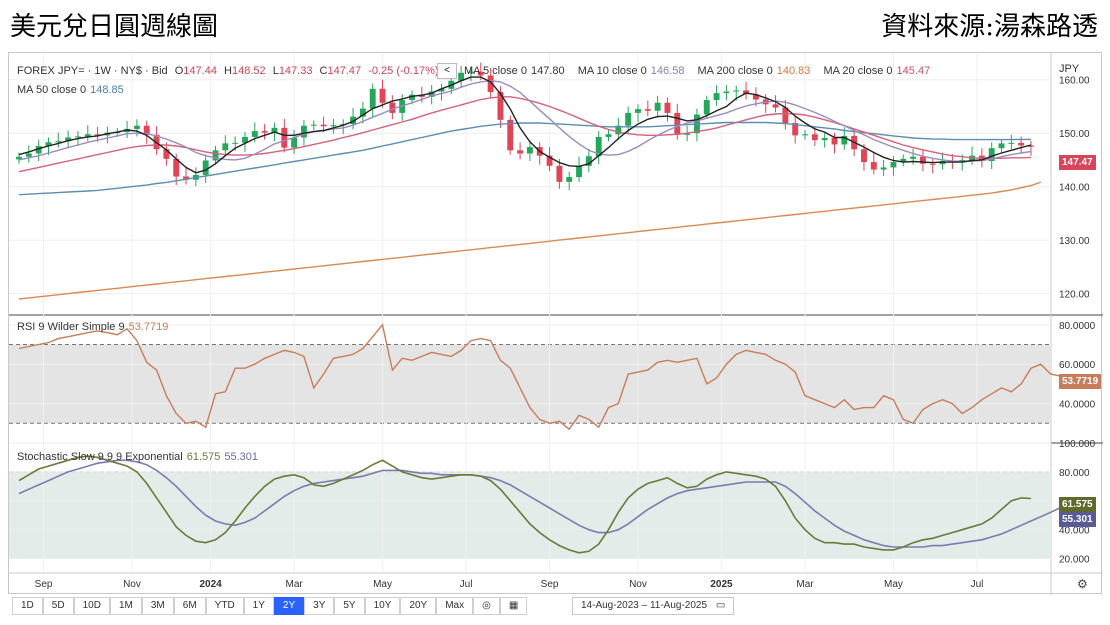 This screenshot has height=625, width=1110. I want to click on x-tick-label: 2024, so click(210, 584).